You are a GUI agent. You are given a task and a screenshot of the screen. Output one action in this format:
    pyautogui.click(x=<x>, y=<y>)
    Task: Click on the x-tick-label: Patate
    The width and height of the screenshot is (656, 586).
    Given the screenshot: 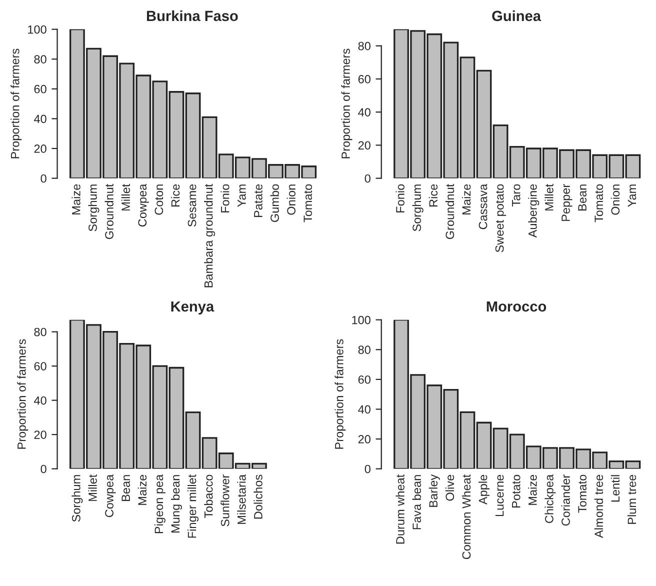 What is the action you would take?
    pyautogui.click(x=258, y=200)
    